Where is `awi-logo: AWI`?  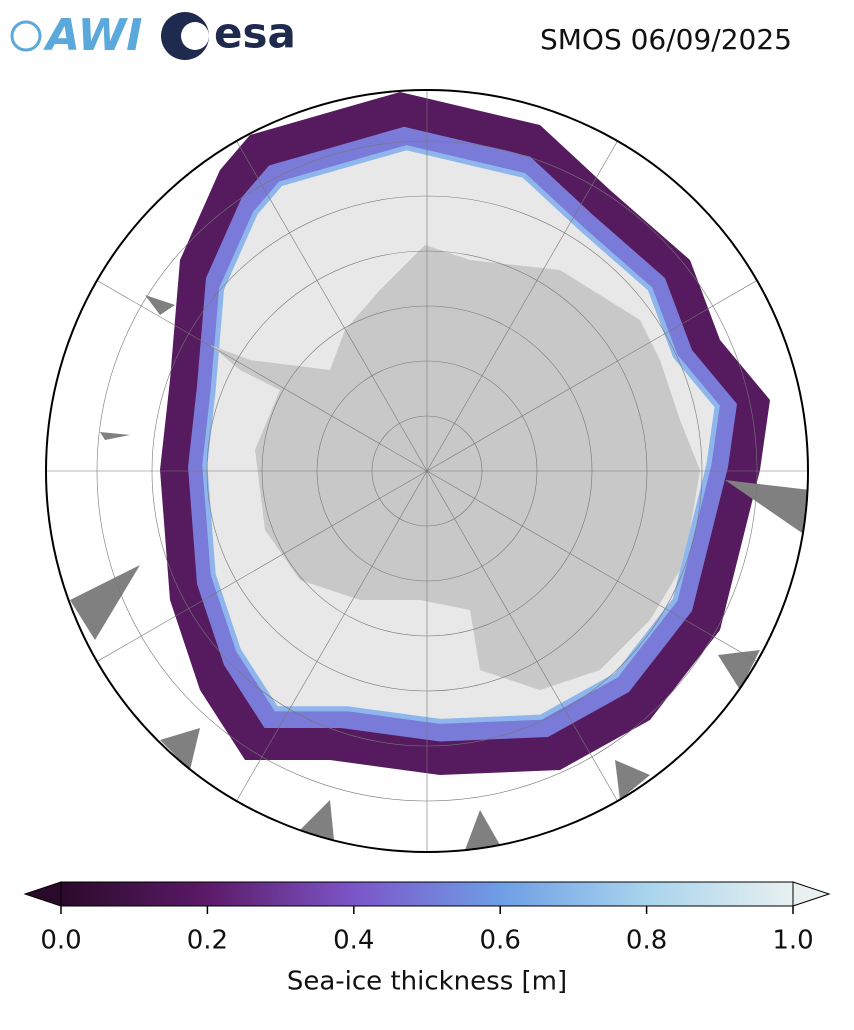 awi-logo: AWI is located at coordinates (76, 35).